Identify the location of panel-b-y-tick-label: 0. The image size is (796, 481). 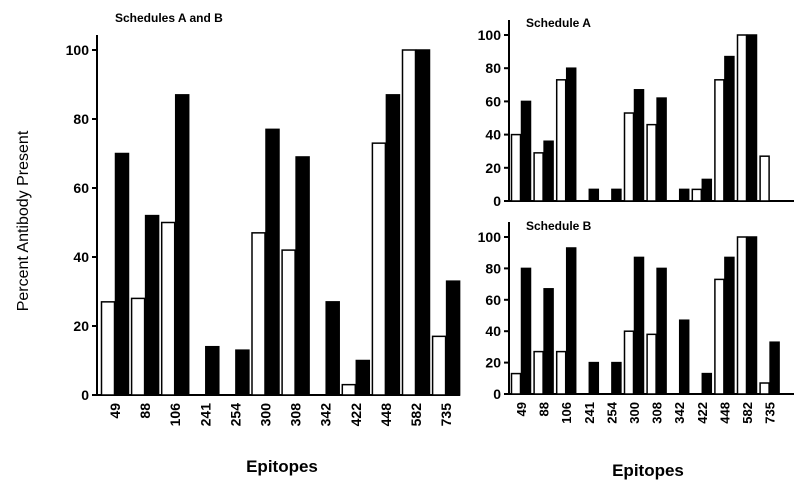
(497, 394).